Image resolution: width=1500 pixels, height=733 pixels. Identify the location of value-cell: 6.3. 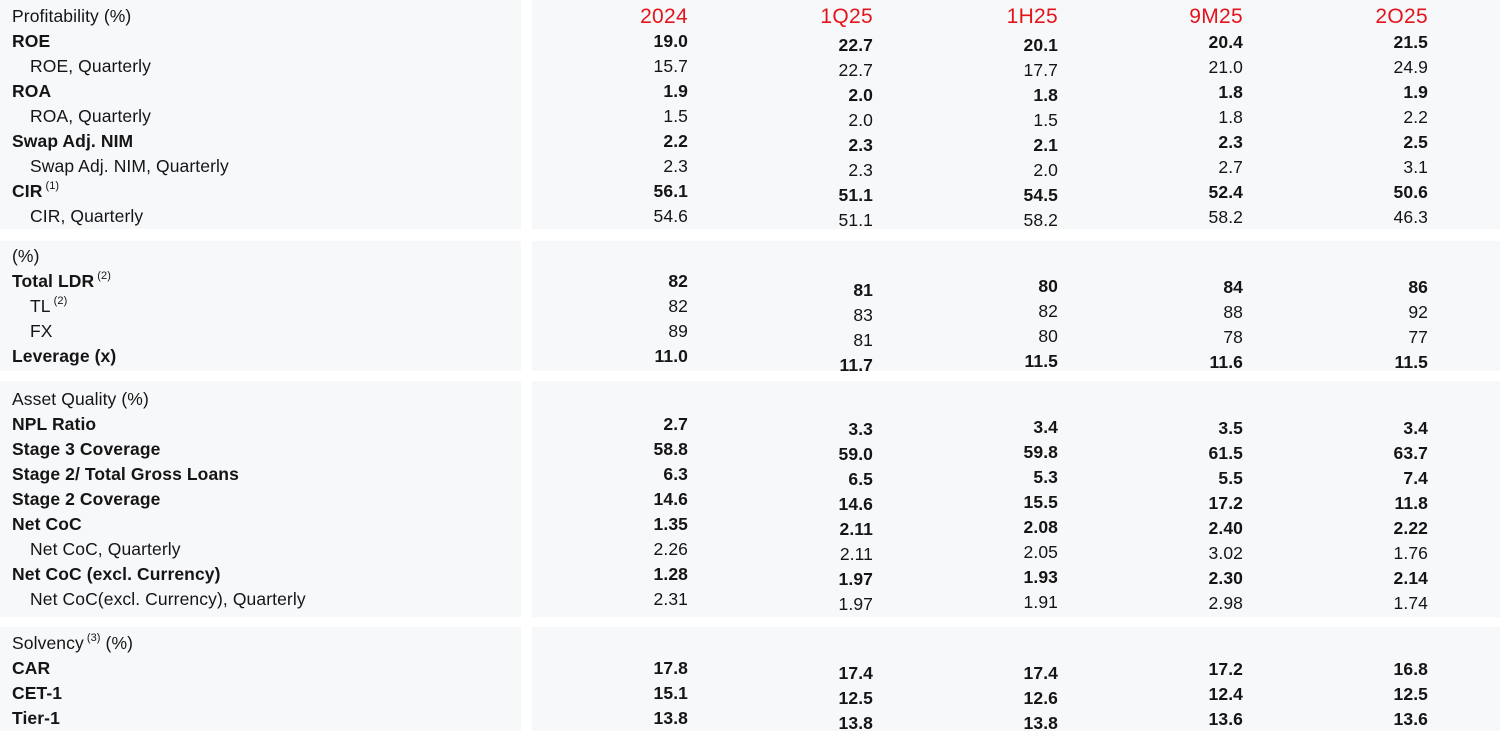
(675, 474).